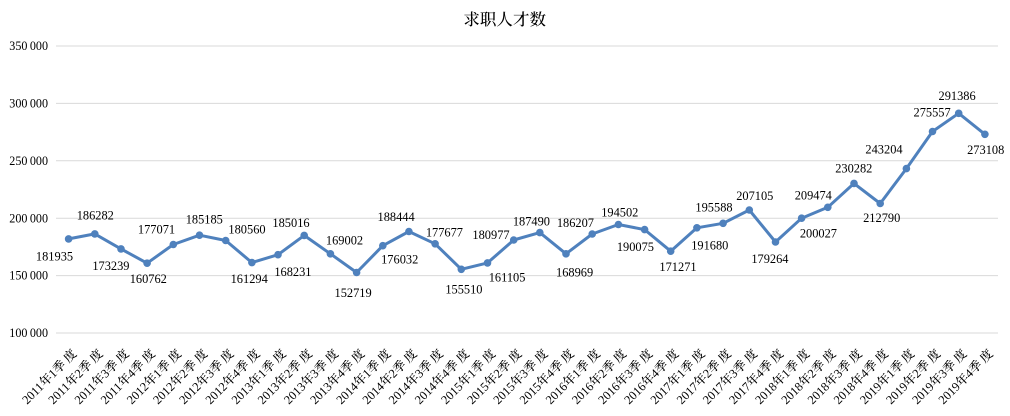 The height and width of the screenshot is (416, 1010). I want to click on svg-text: 200027, so click(818, 233).